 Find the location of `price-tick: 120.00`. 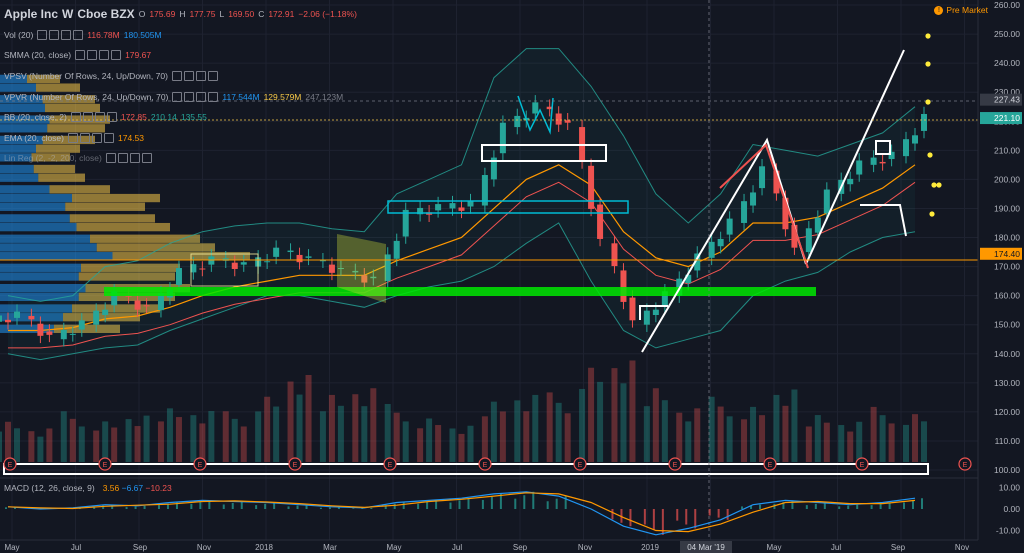

price-tick: 120.00 is located at coordinates (1007, 412).